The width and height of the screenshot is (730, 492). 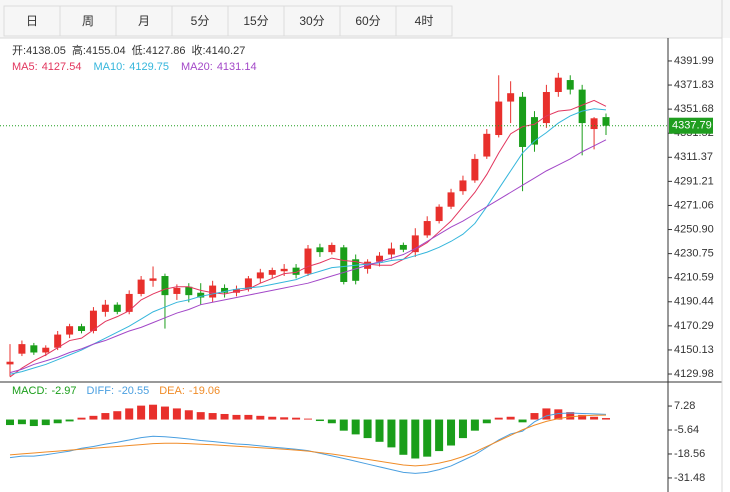 I want to click on y-tick-label: 4150.13, so click(x=694, y=350).